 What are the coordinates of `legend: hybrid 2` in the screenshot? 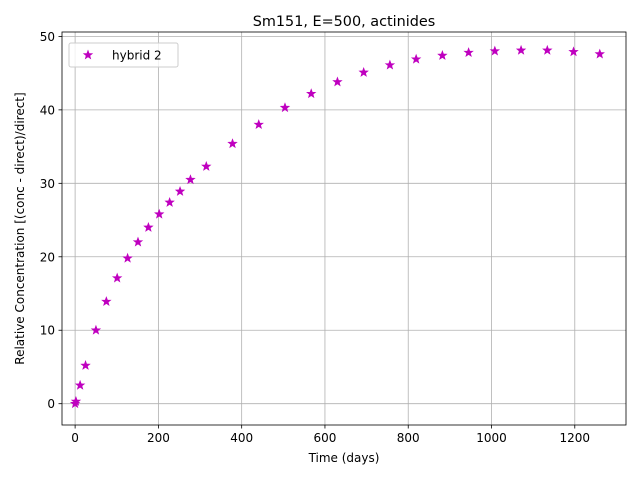 It's located at (123, 55).